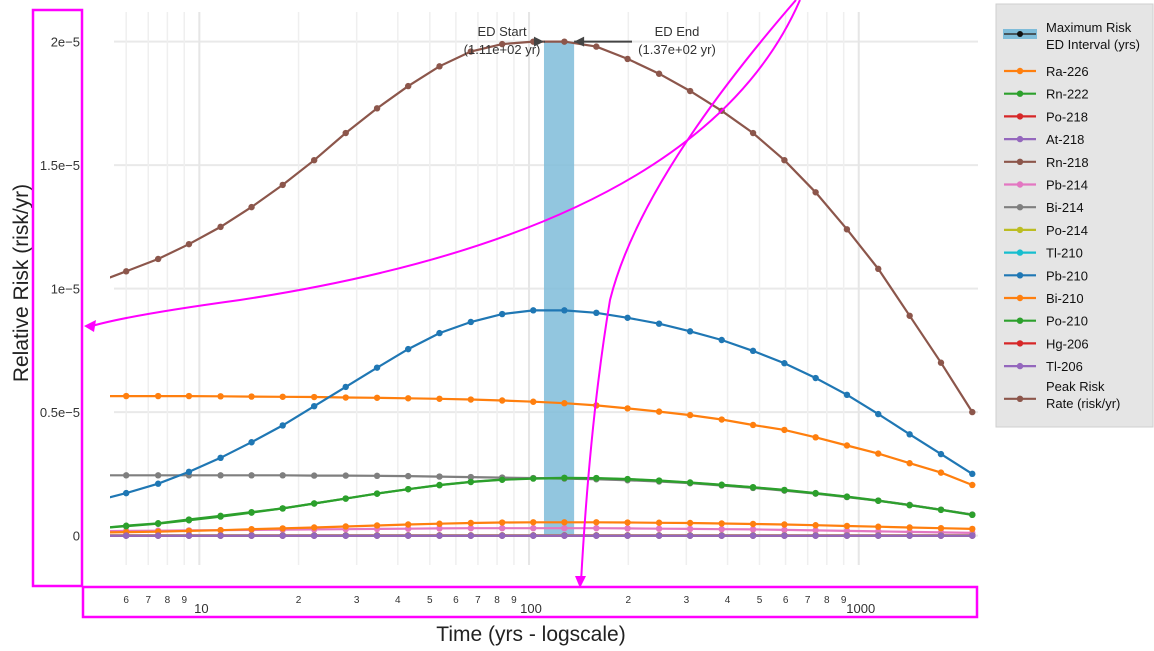  I want to click on legend-item: Po-218, so click(1046, 116).